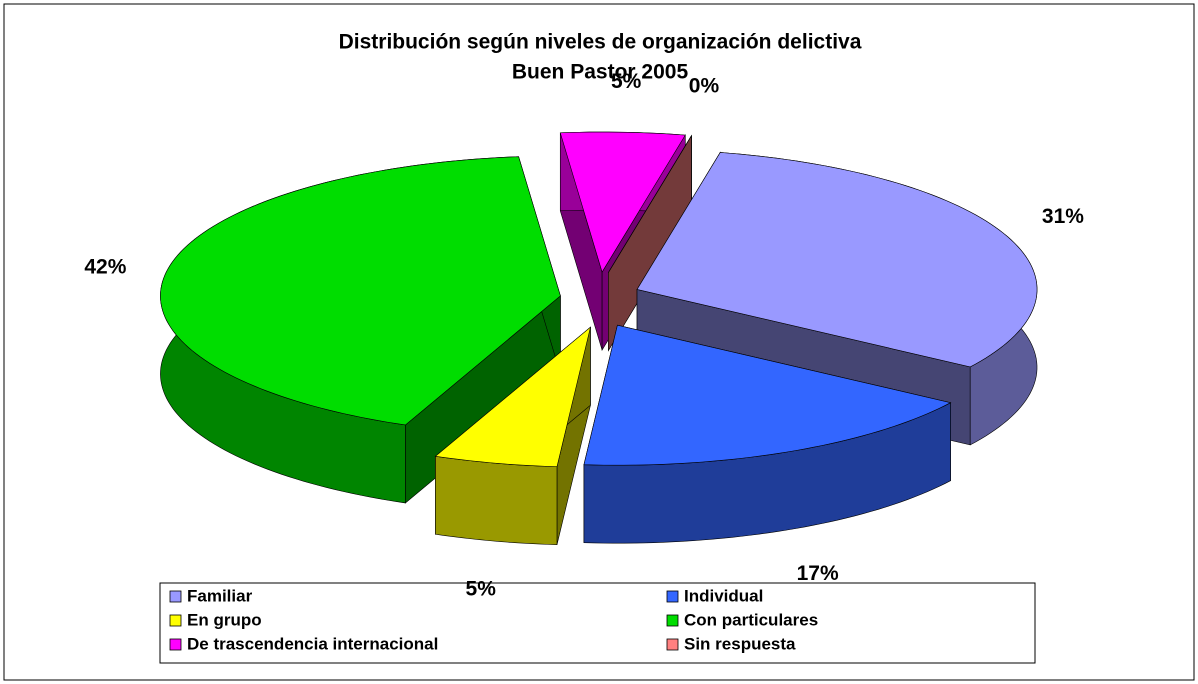  I want to click on slice-wall, so click(496, 500).